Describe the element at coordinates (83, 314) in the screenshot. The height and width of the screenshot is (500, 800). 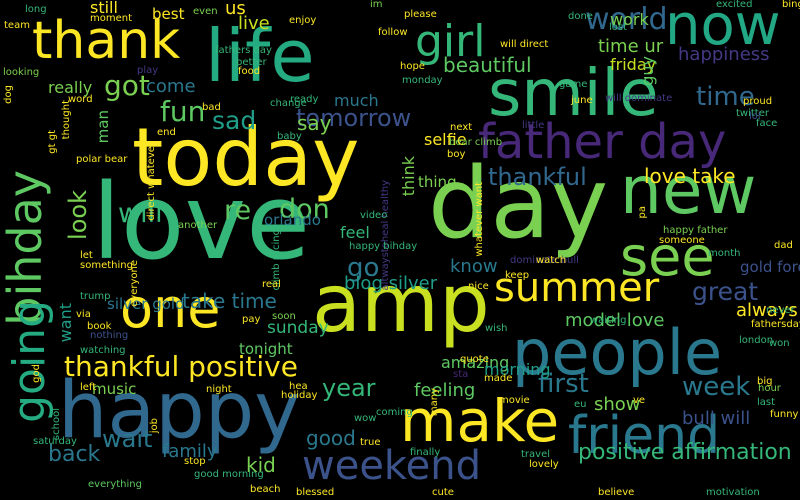
I see `word-via: via` at that location.